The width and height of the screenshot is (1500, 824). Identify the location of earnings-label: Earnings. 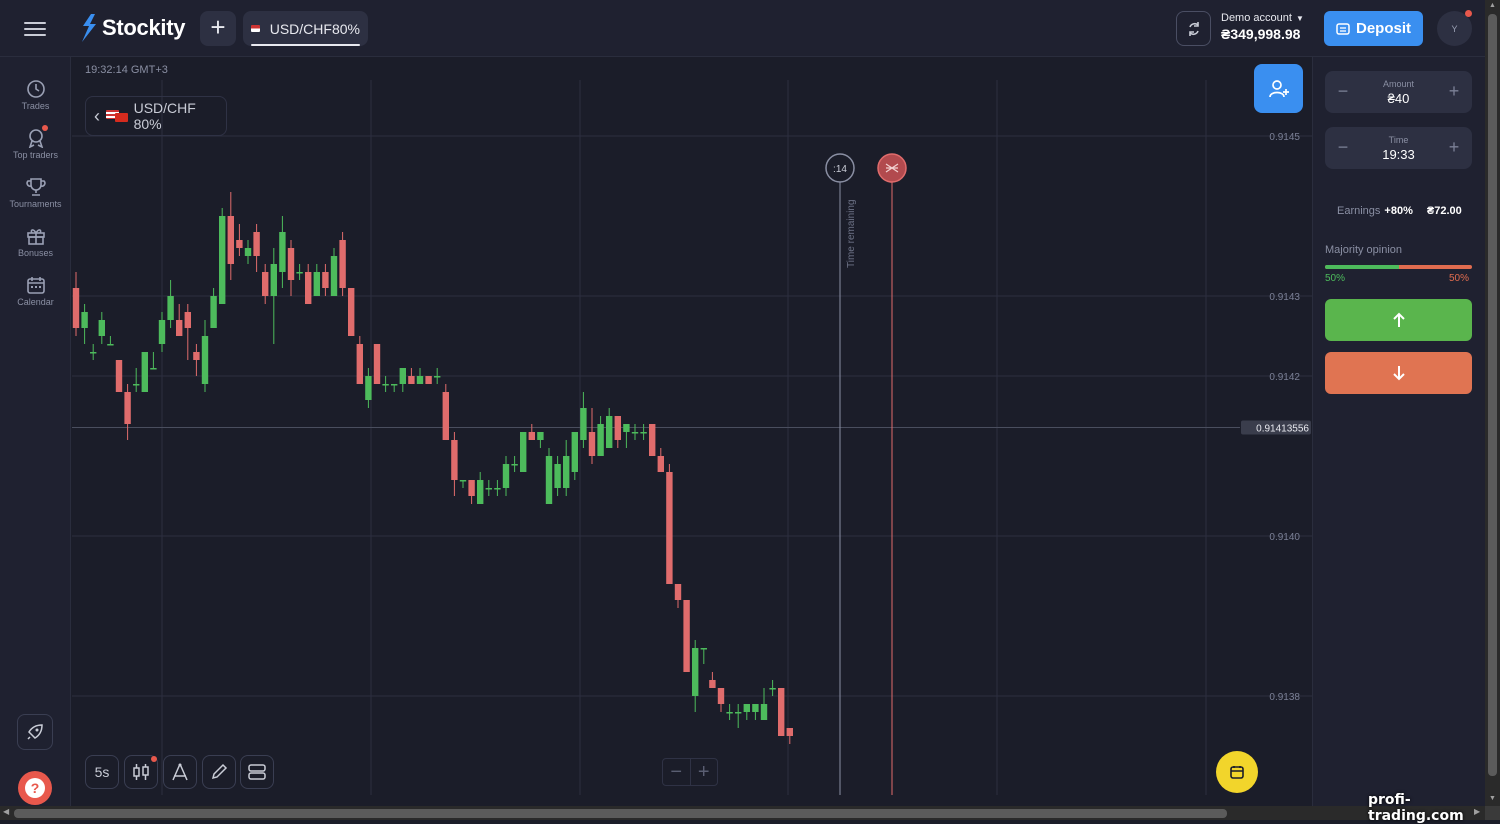
(1359, 211).